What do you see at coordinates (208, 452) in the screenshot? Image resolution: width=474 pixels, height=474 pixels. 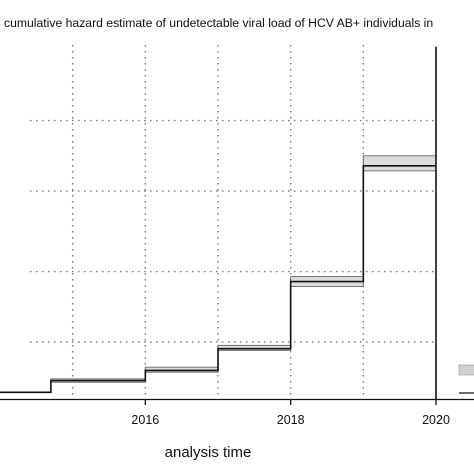 I see `x-axis-label: analysis time` at bounding box center [208, 452].